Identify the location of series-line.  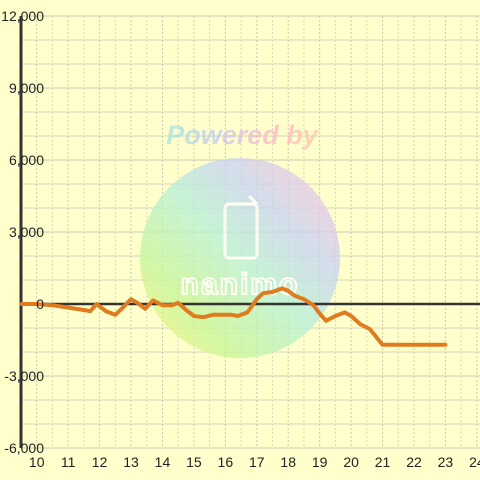
(233, 316).